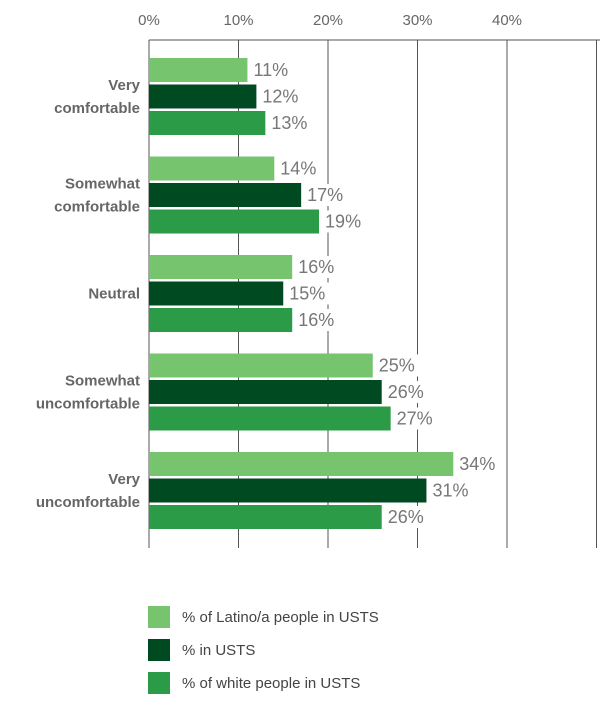 The width and height of the screenshot is (607, 705). What do you see at coordinates (263, 650) in the screenshot?
I see `legend-item-usts: % in USTS` at bounding box center [263, 650].